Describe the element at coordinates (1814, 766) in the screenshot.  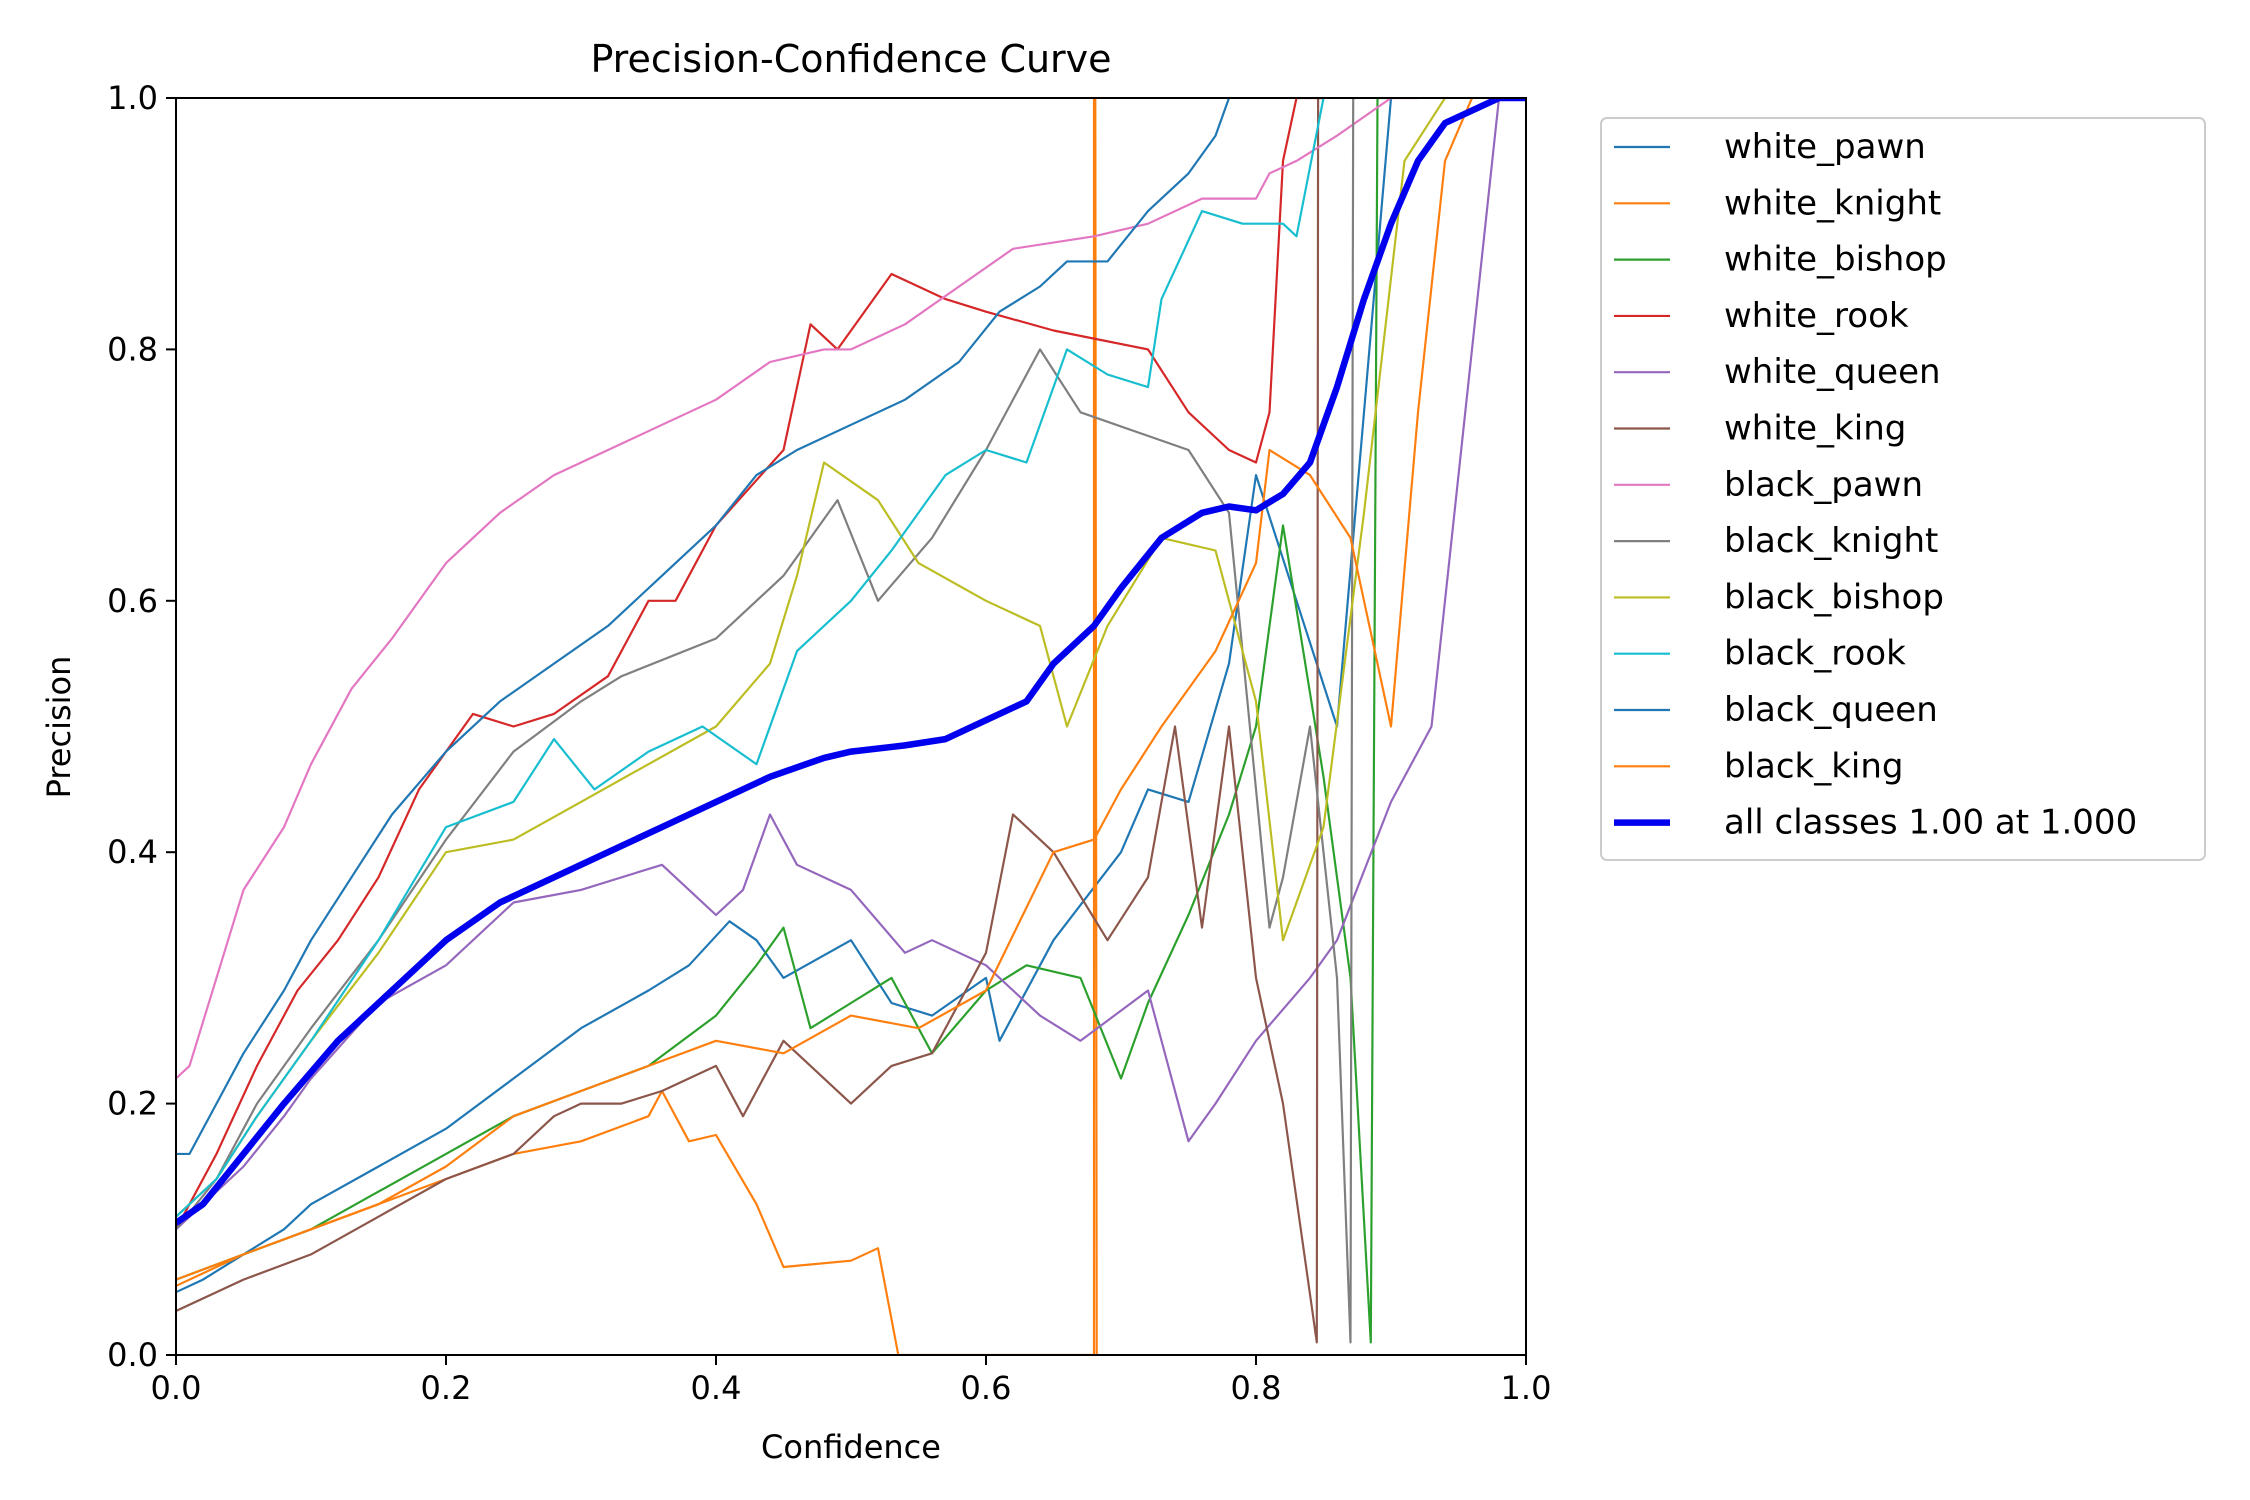
I see `legend-label: black_king` at that location.